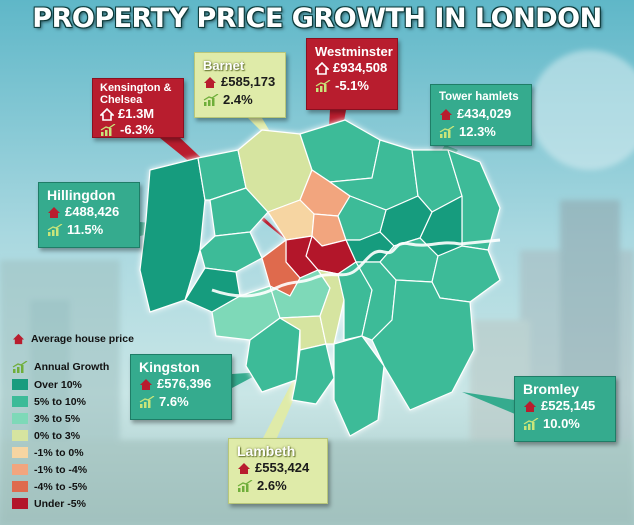 The width and height of the screenshot is (634, 525). Describe the element at coordinates (59, 452) in the screenshot. I see `legend-bin-label: -1% to 0%` at that location.